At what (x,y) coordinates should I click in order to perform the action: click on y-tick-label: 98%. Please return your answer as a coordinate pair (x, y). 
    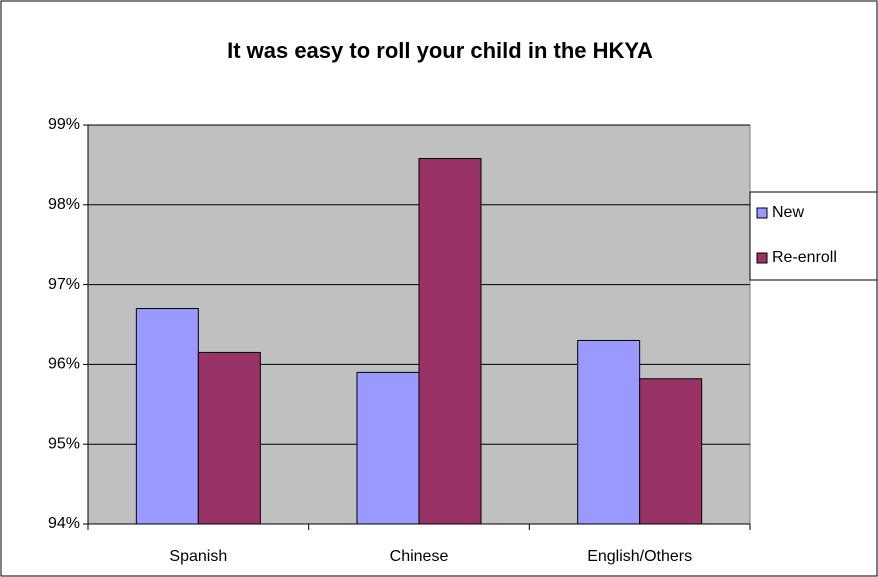
    Looking at the image, I should click on (64, 204).